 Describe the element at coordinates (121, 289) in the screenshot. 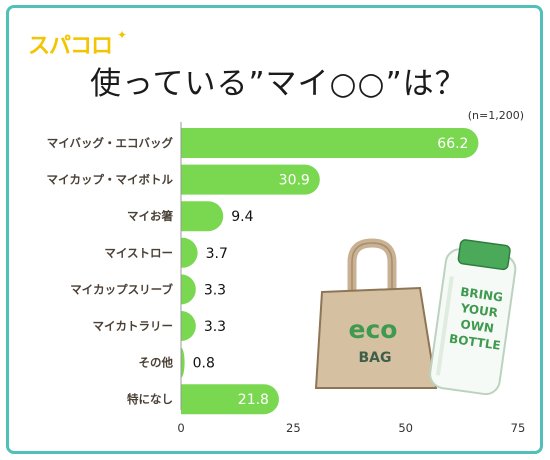

I see `category-label: マイカップスリーブ` at that location.